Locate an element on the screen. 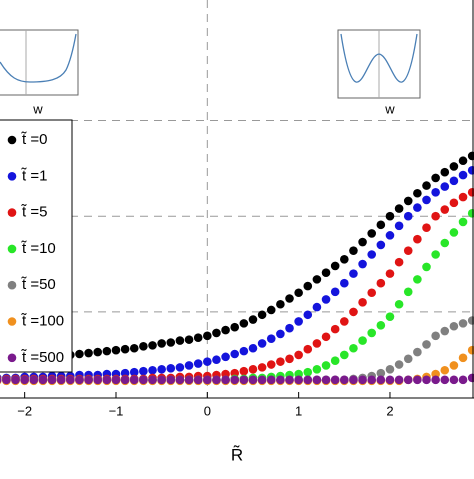 This screenshot has width=474, height=479. inset-frame is located at coordinates (39, 62).